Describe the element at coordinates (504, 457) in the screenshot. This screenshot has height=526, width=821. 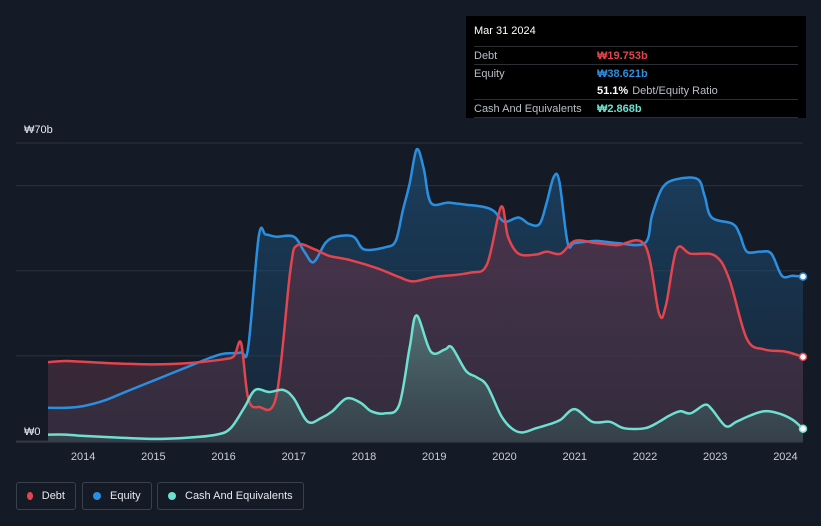
I see `x-tick-label: 2020` at that location.